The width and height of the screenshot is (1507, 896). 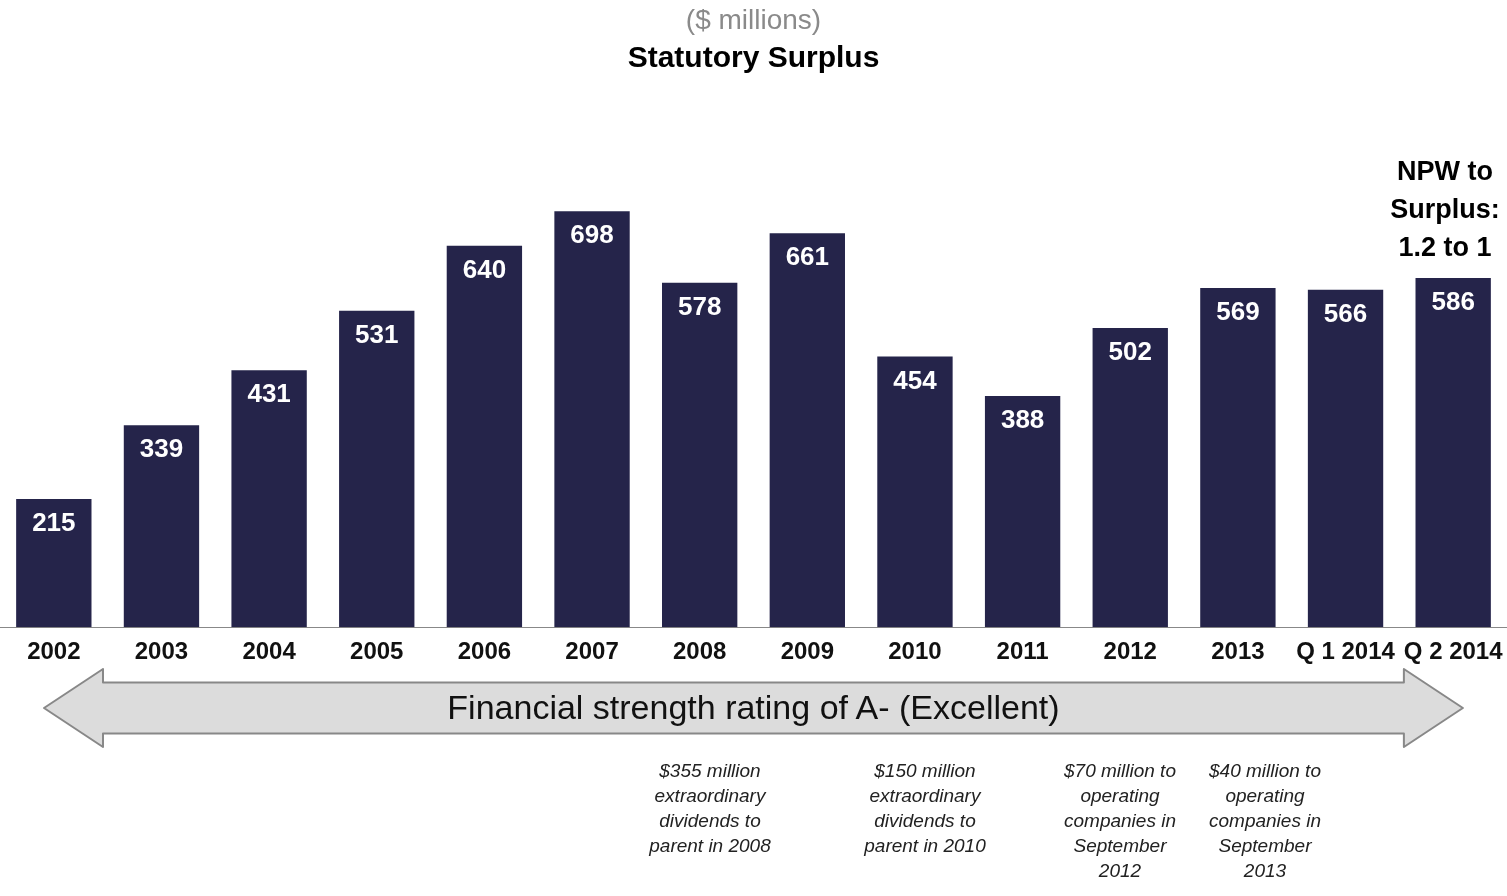 I want to click on data-label: 431, so click(x=269, y=393).